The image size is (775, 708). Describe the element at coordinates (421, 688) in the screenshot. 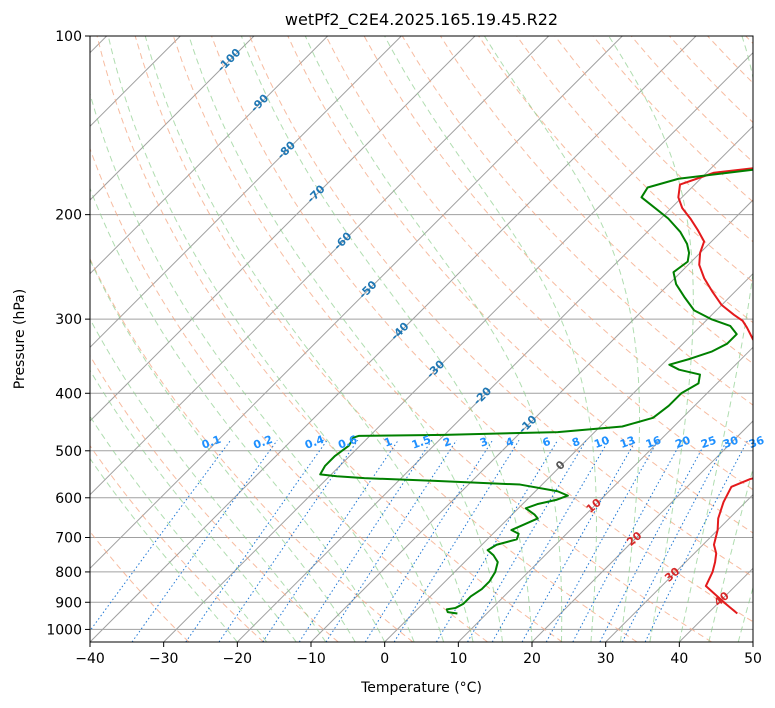

I see `x-axis-label: Temperature (°C)` at that location.